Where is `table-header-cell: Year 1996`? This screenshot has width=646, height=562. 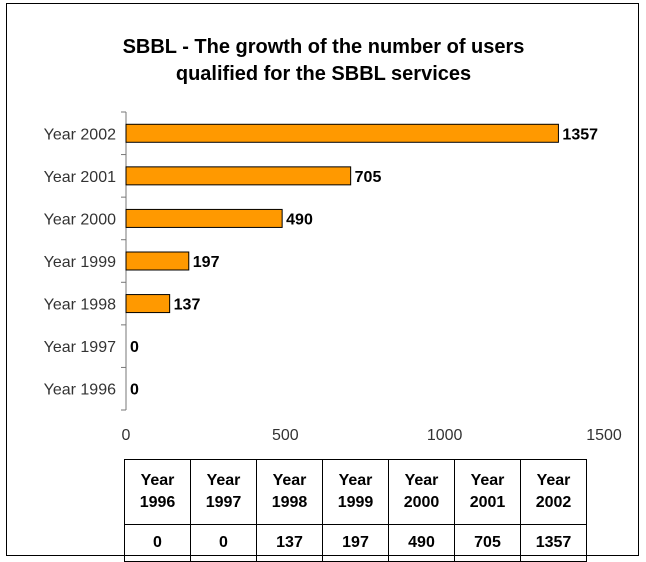 table-header-cell: Year 1996 is located at coordinates (157, 492).